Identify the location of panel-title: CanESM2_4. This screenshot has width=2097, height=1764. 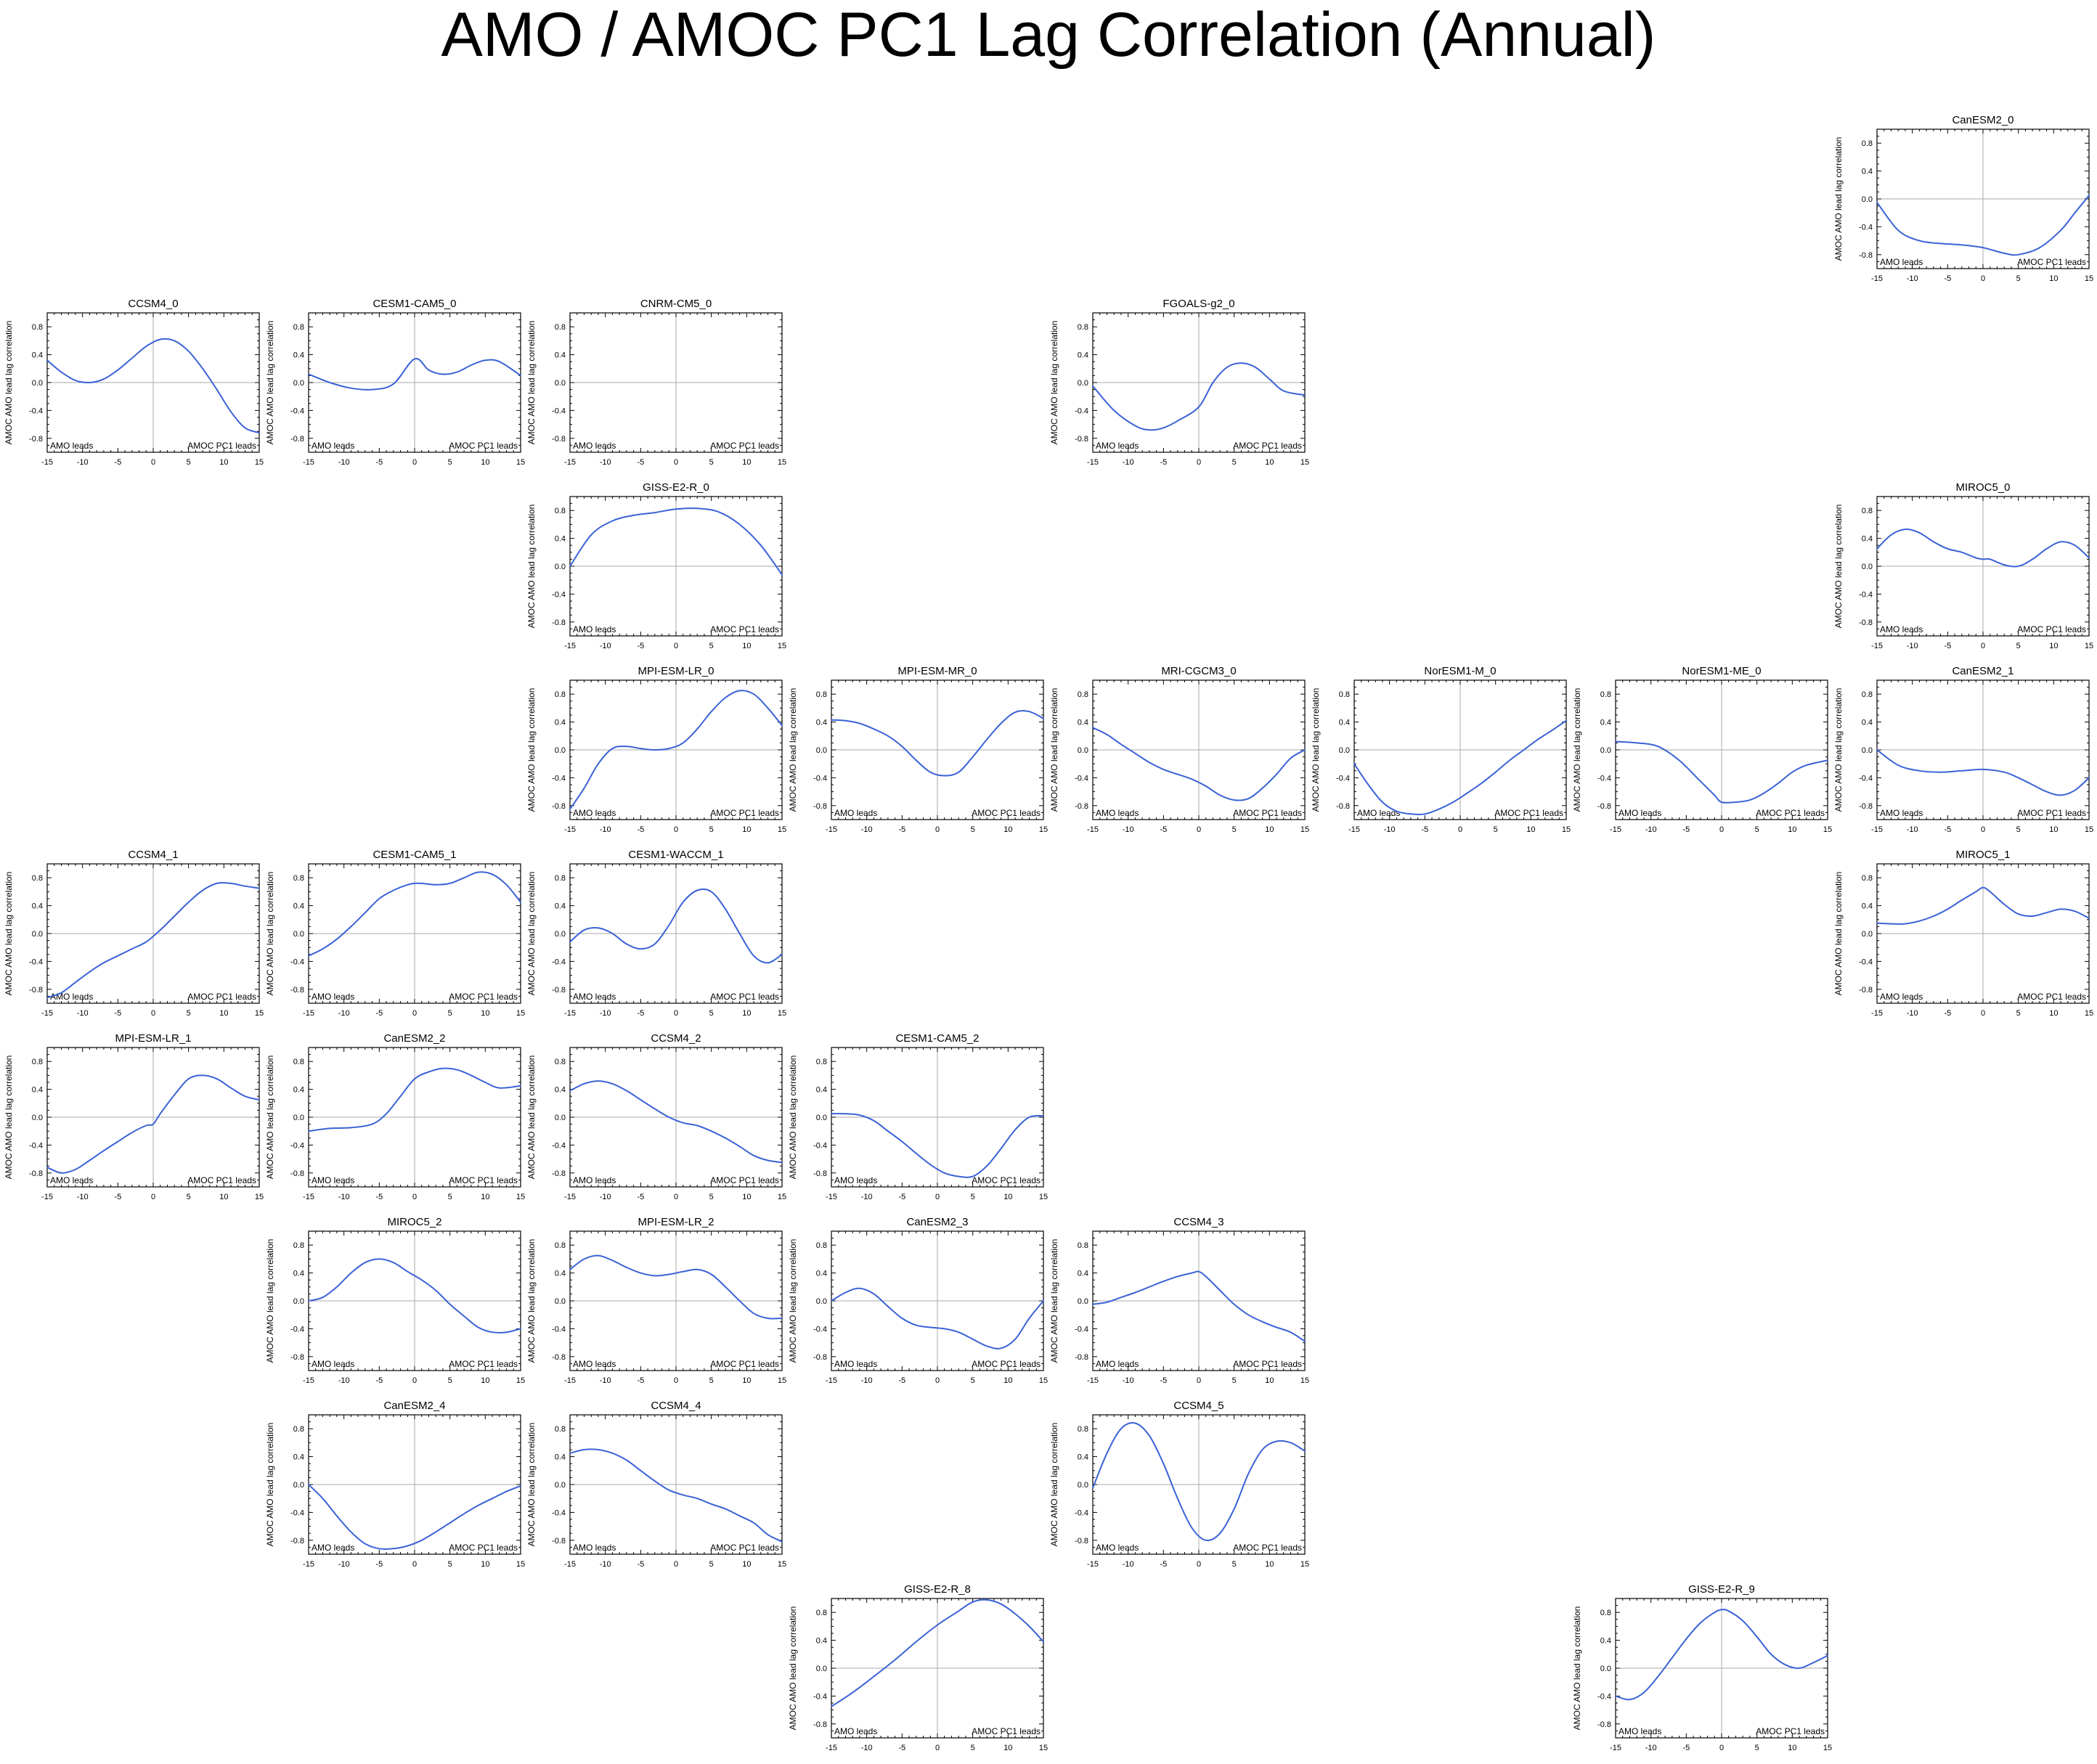
(414, 1406).